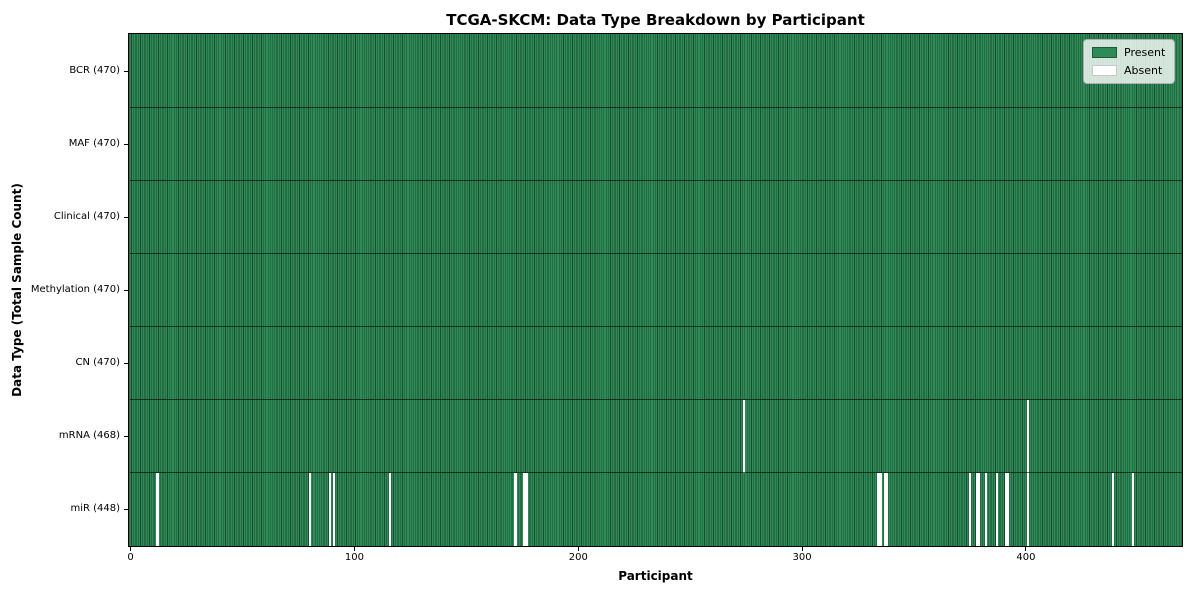 This screenshot has height=600, width=1200. Describe the element at coordinates (97, 362) in the screenshot. I see `y-tick-label-CN: CN (470)` at that location.